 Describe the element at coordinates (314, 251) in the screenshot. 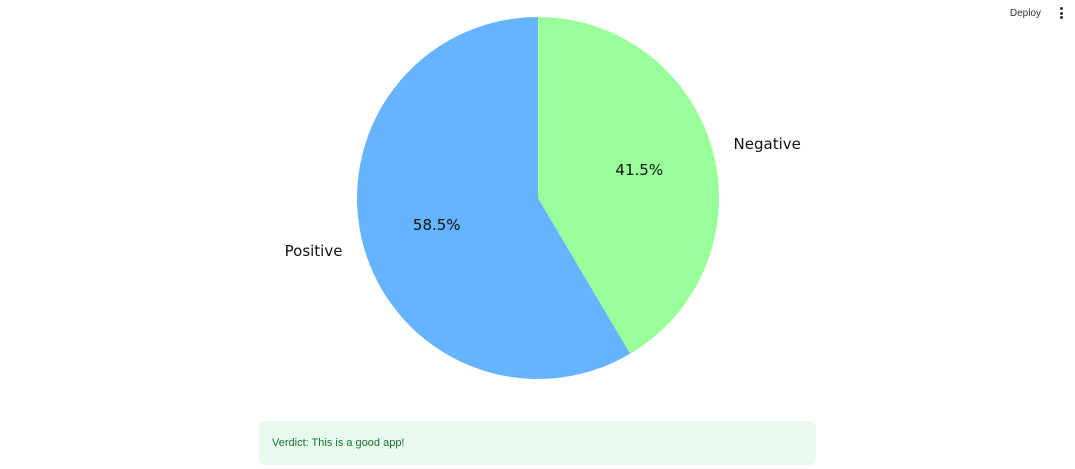

I see `pie-category-label-positive: Positive` at that location.